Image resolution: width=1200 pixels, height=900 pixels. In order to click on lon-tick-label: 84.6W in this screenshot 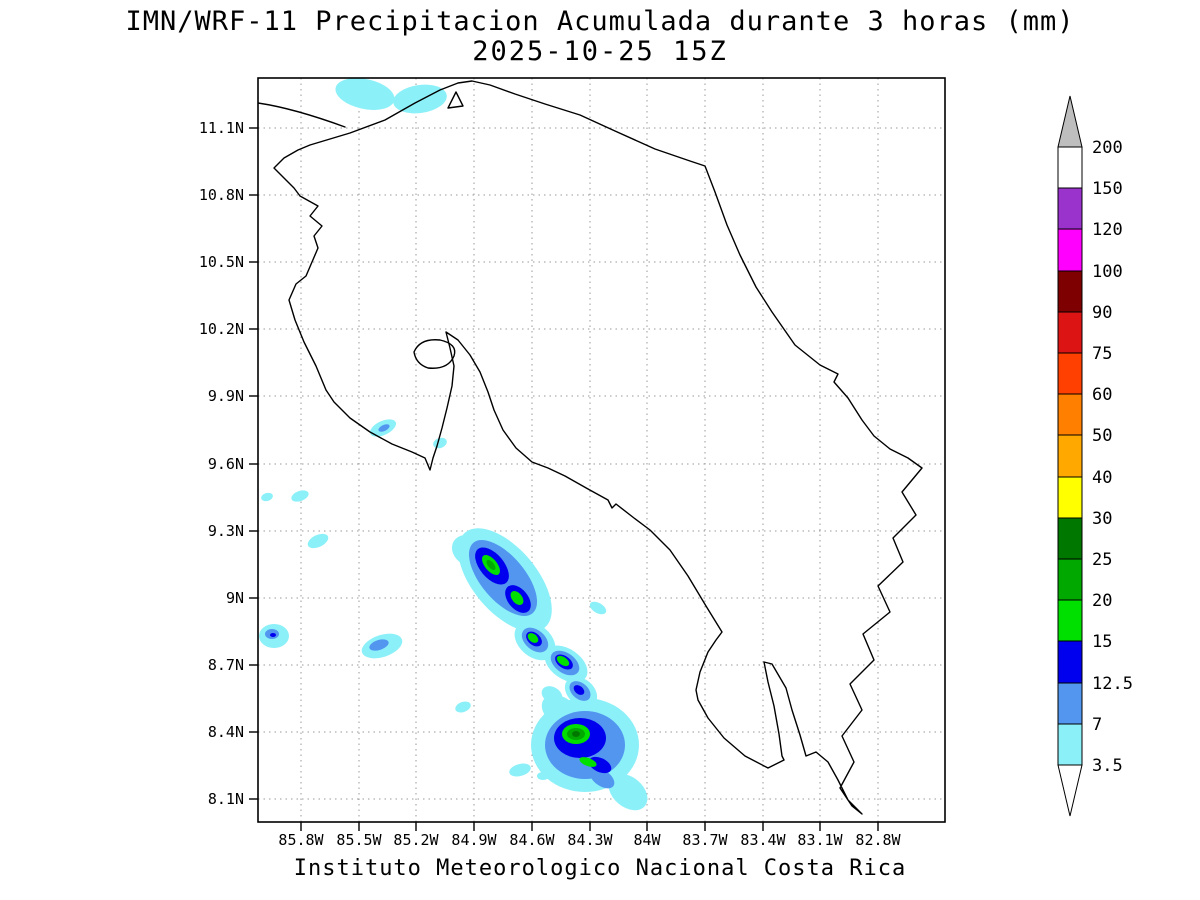, I will do `click(532, 840)`.